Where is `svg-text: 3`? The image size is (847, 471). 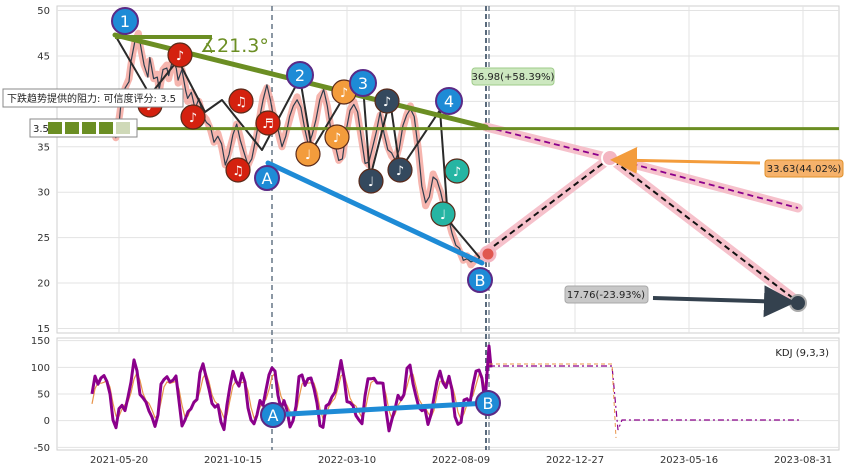 svg-text: 3 is located at coordinates (363, 83).